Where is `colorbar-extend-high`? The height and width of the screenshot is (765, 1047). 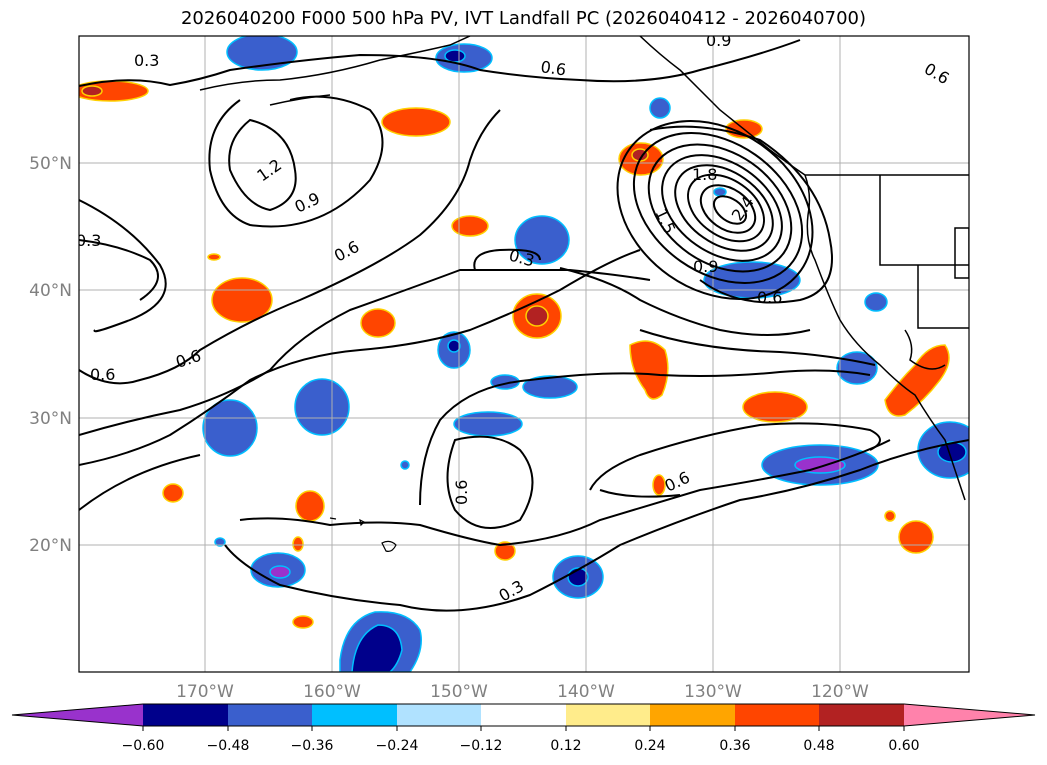 colorbar-extend-high is located at coordinates (969, 715).